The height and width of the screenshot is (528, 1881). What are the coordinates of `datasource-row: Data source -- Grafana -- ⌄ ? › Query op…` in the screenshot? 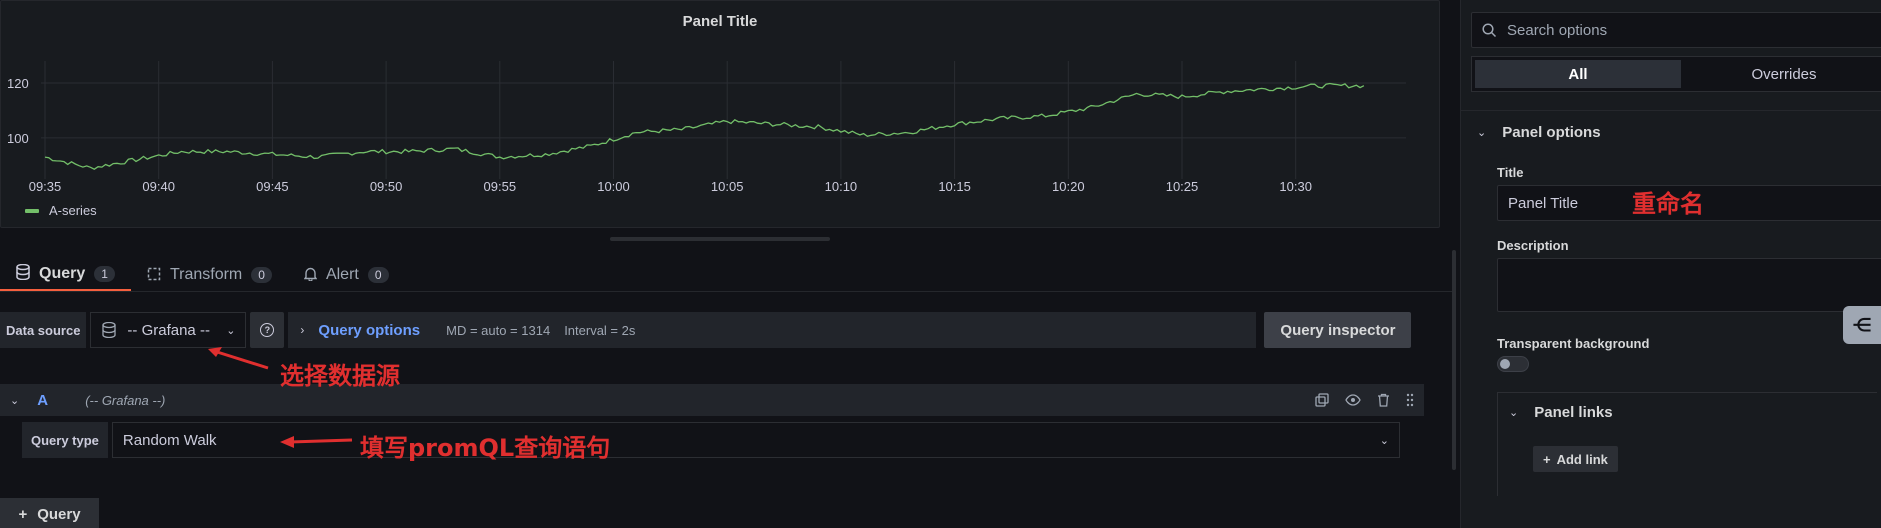 It's located at (715, 330).